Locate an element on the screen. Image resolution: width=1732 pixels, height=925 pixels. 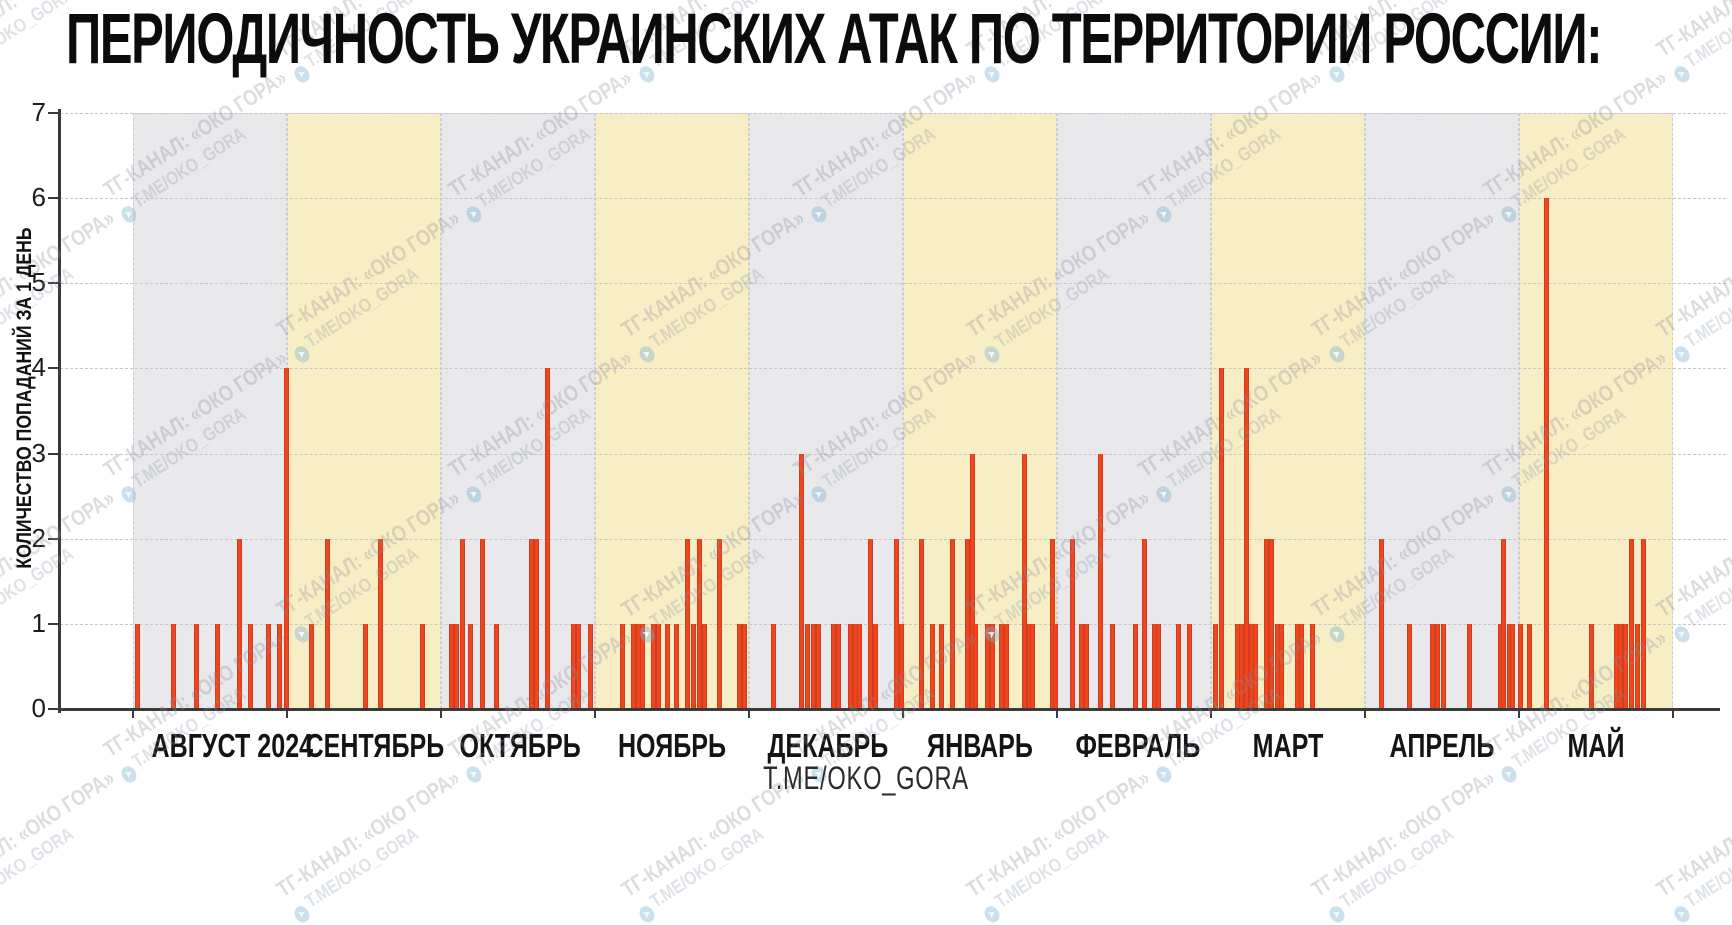
gridline-y2 is located at coordinates (893, 539).